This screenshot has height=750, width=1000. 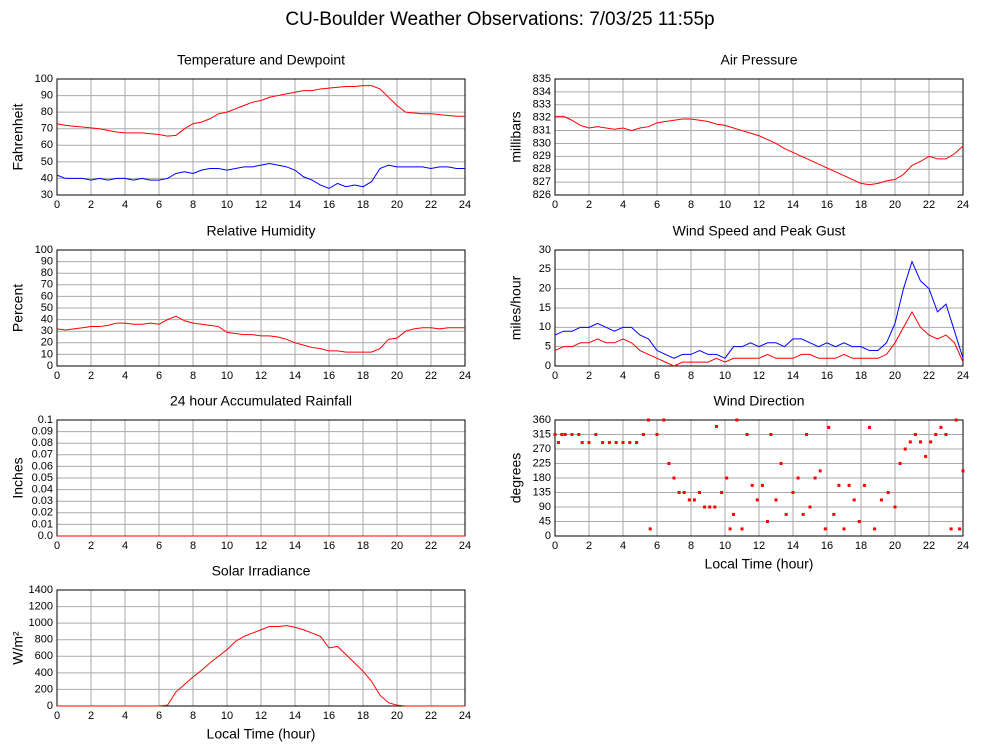 I want to click on chart-title: Wind Speed and Peak Gust, so click(x=759, y=231).